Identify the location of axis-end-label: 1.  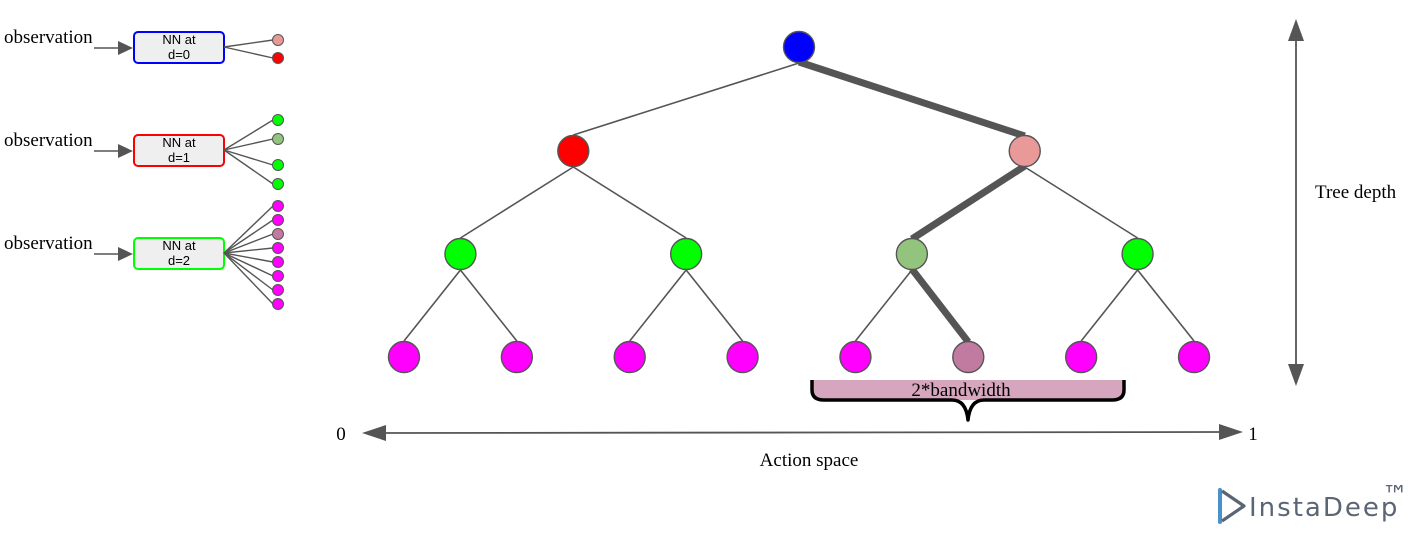
(1253, 434).